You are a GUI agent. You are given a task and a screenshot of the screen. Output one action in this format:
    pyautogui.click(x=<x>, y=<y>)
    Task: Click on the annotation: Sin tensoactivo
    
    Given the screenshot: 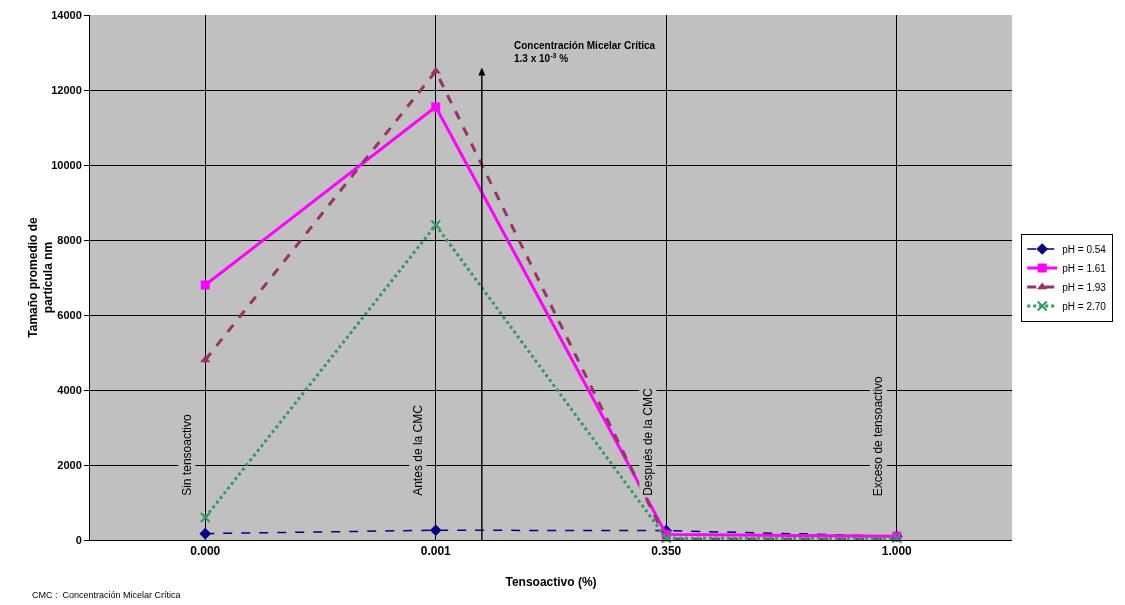 What is the action you would take?
    pyautogui.click(x=186, y=455)
    